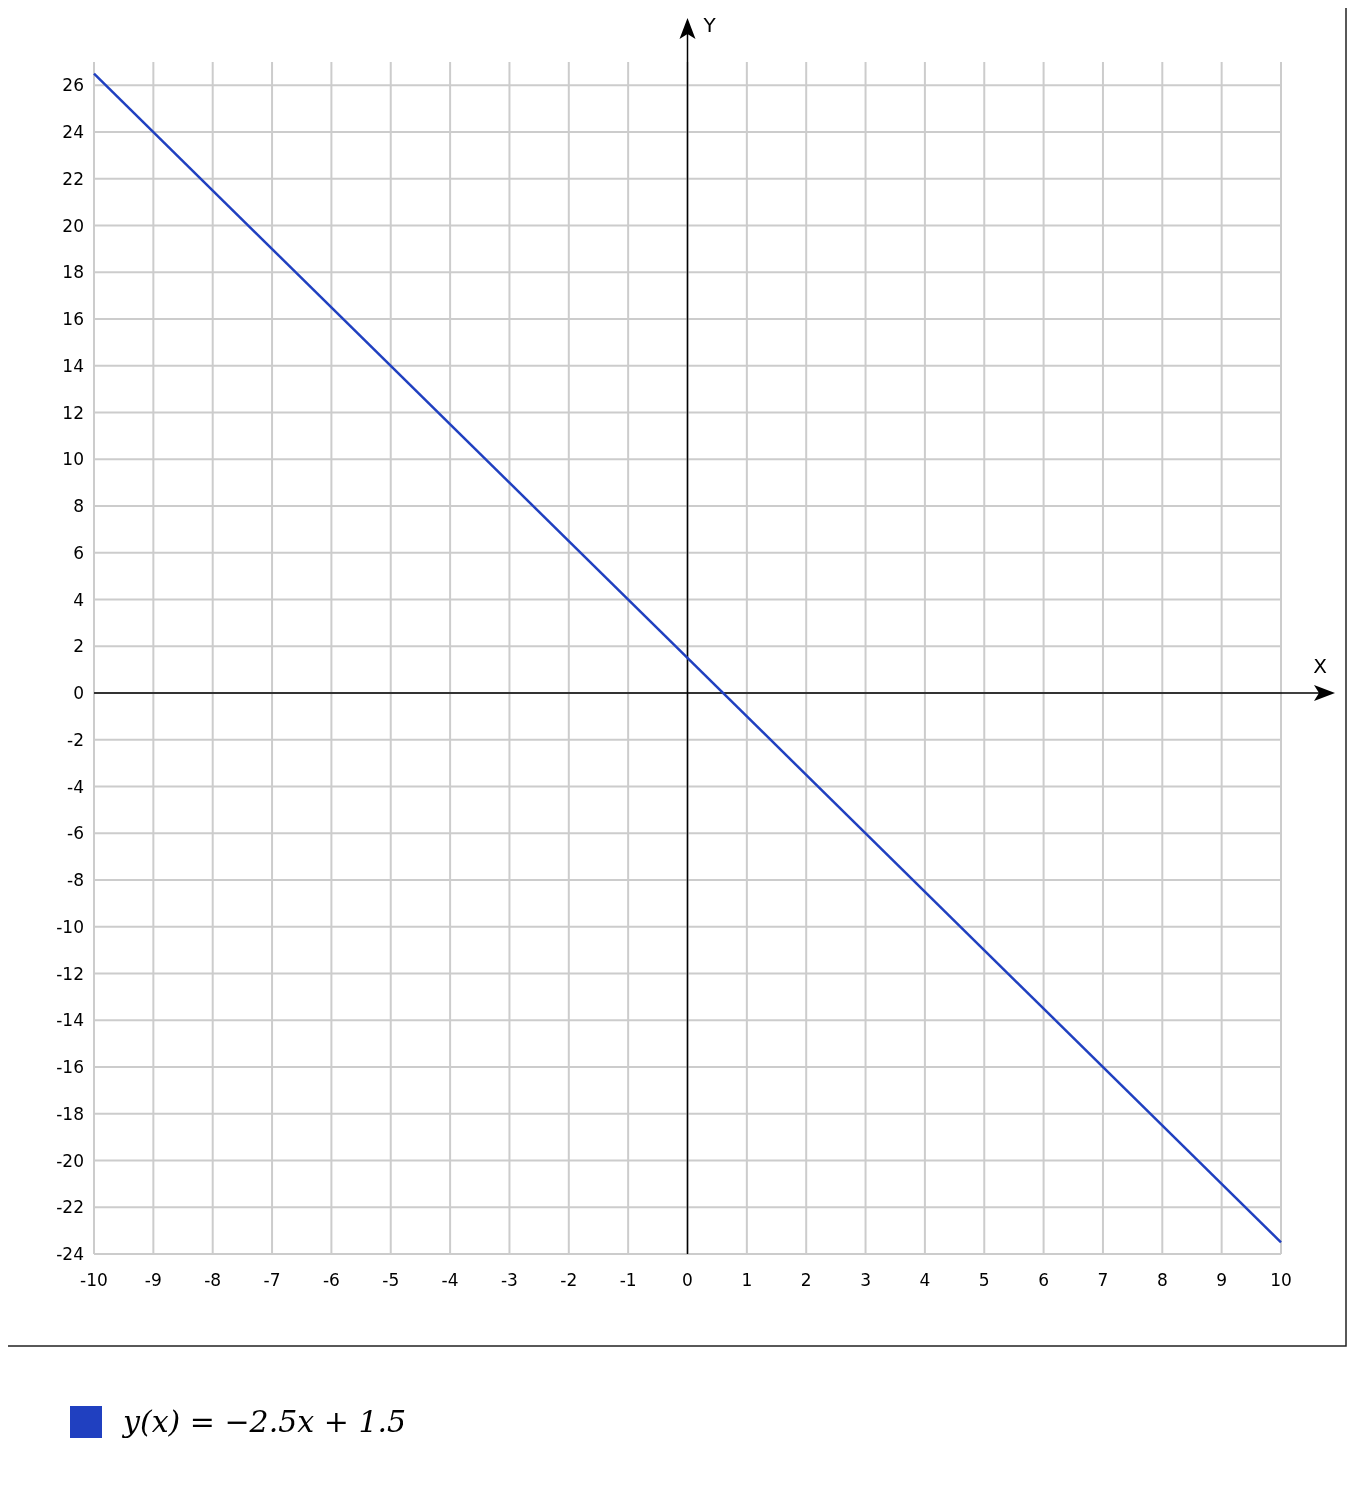 The height and width of the screenshot is (1505, 1357). What do you see at coordinates (73, 459) in the screenshot?
I see `y-tick-label: 10` at bounding box center [73, 459].